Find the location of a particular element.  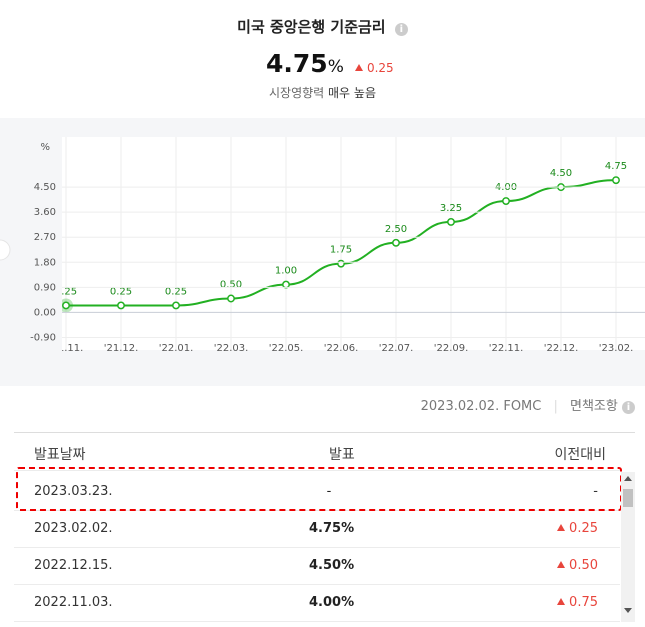

y-tick-label: 0.00 is located at coordinates (45, 312).